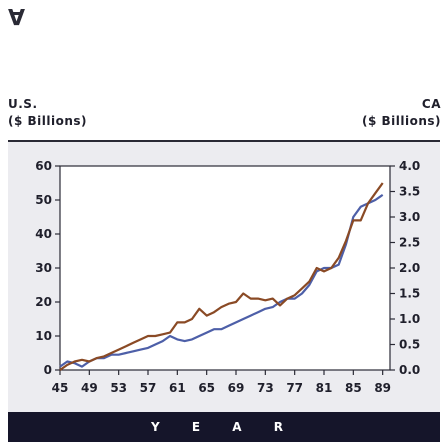  I want to click on left-tick-label: 0, so click(48, 370).